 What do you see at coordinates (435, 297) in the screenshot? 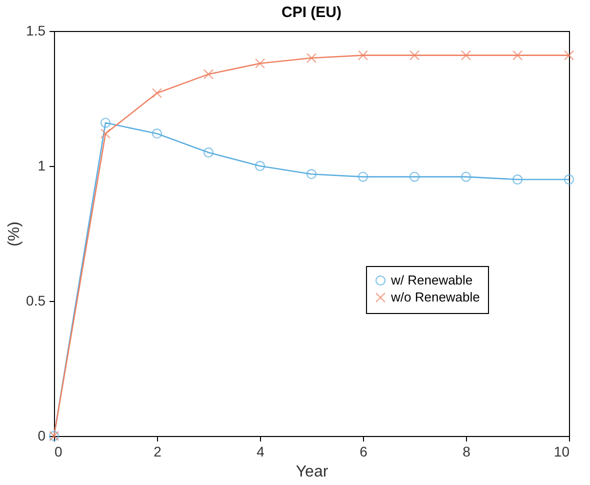
I see `legend-label: w/o Renewable` at bounding box center [435, 297].